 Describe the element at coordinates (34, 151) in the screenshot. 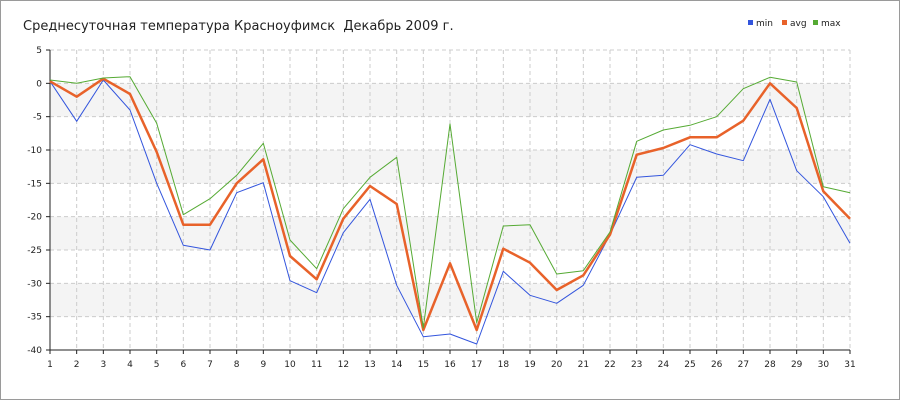

I see `y-tick-label: -10` at that location.